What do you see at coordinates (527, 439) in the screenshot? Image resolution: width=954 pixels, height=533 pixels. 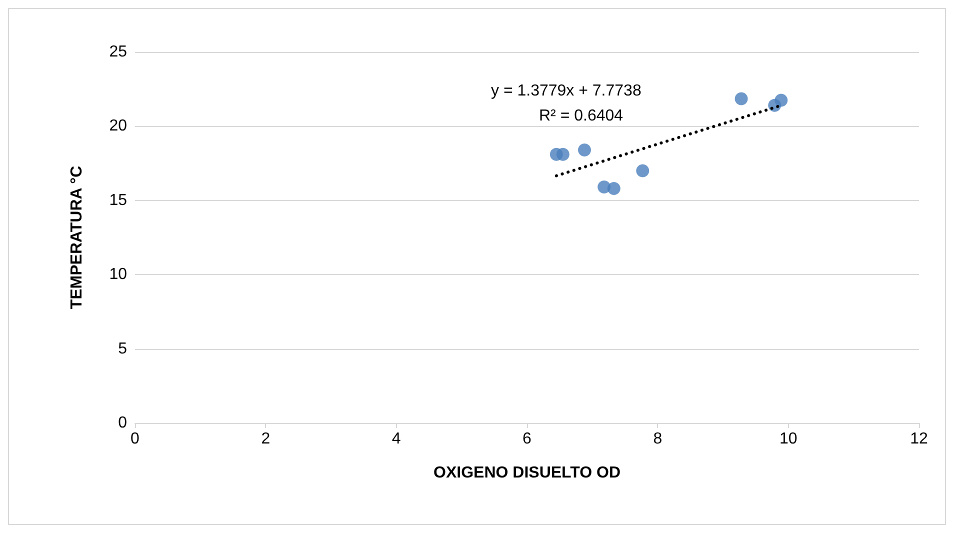 I see `x-tick-label: 6` at bounding box center [527, 439].